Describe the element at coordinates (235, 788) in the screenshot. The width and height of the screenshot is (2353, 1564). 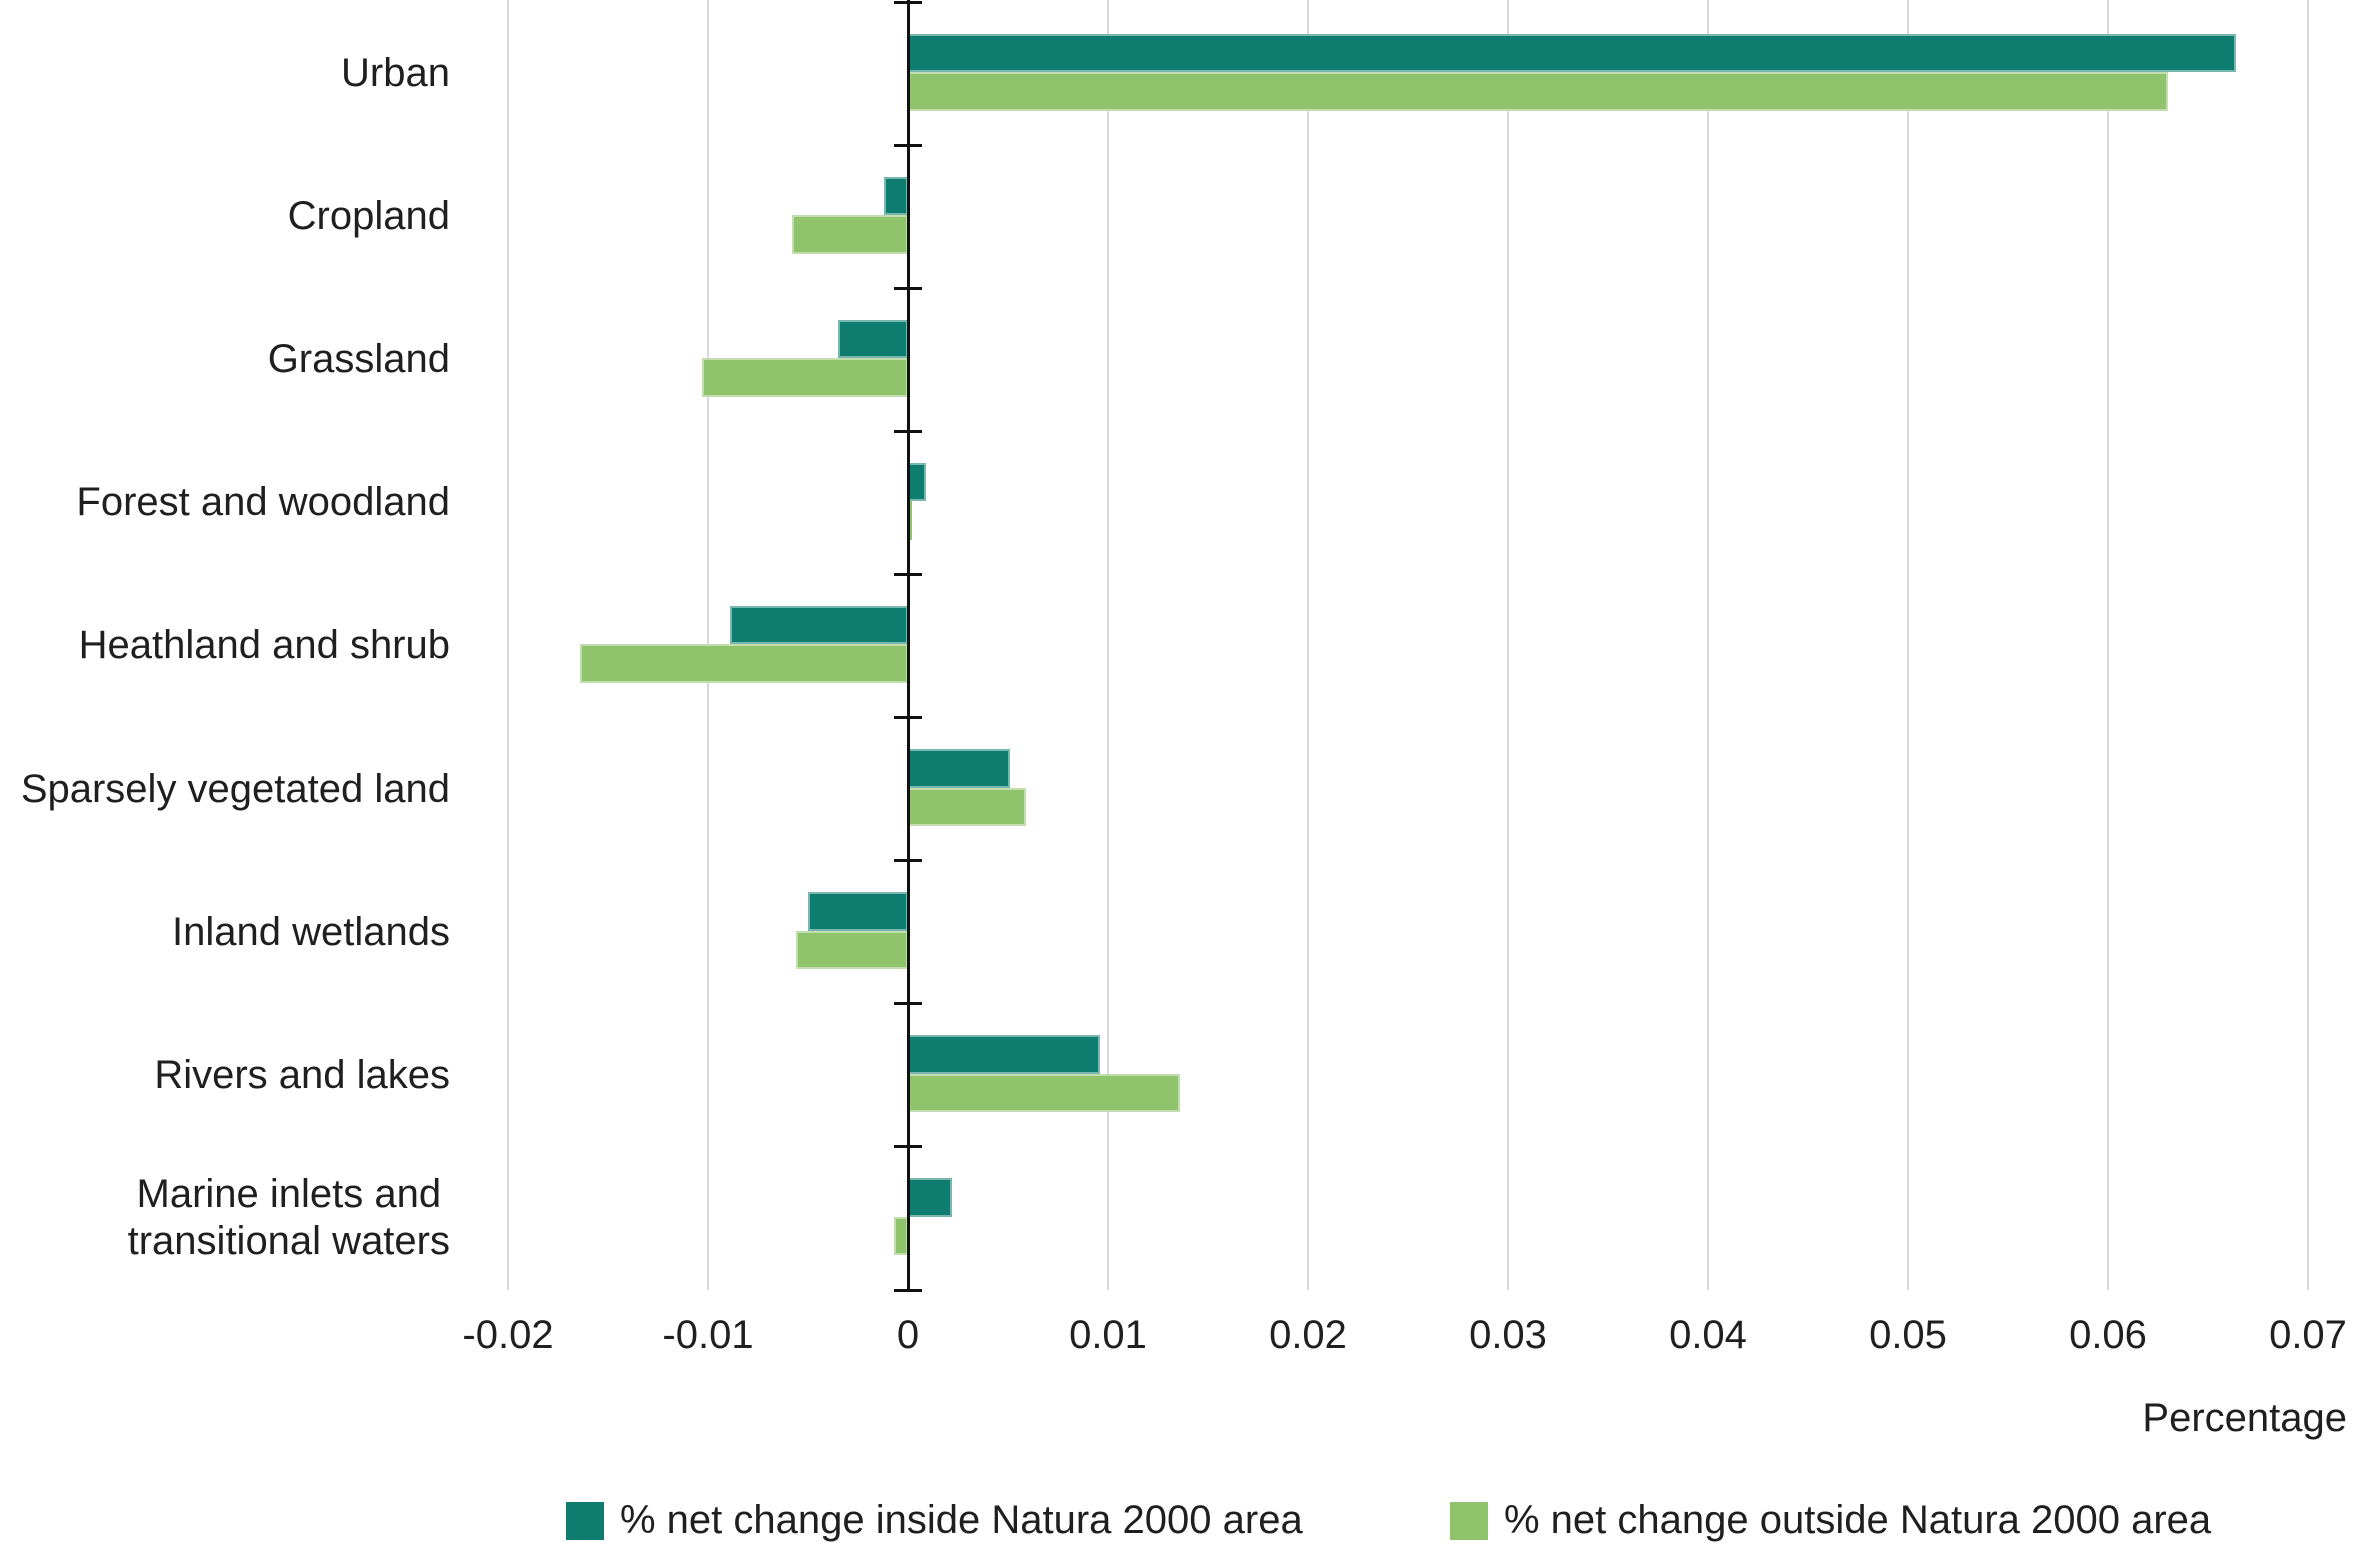
I see `category-label: Sparsely vegetated land` at that location.